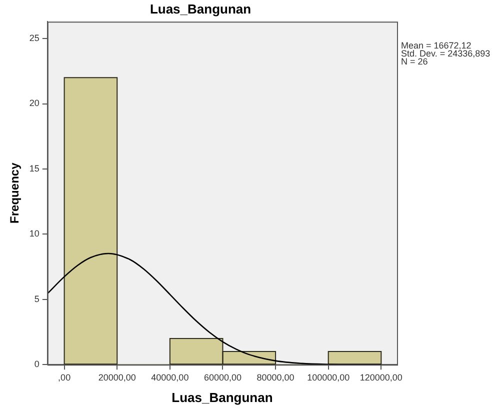 The width and height of the screenshot is (497, 414). Describe the element at coordinates (445, 53) in the screenshot. I see `text: Std. Dev. = 24336,893` at that location.